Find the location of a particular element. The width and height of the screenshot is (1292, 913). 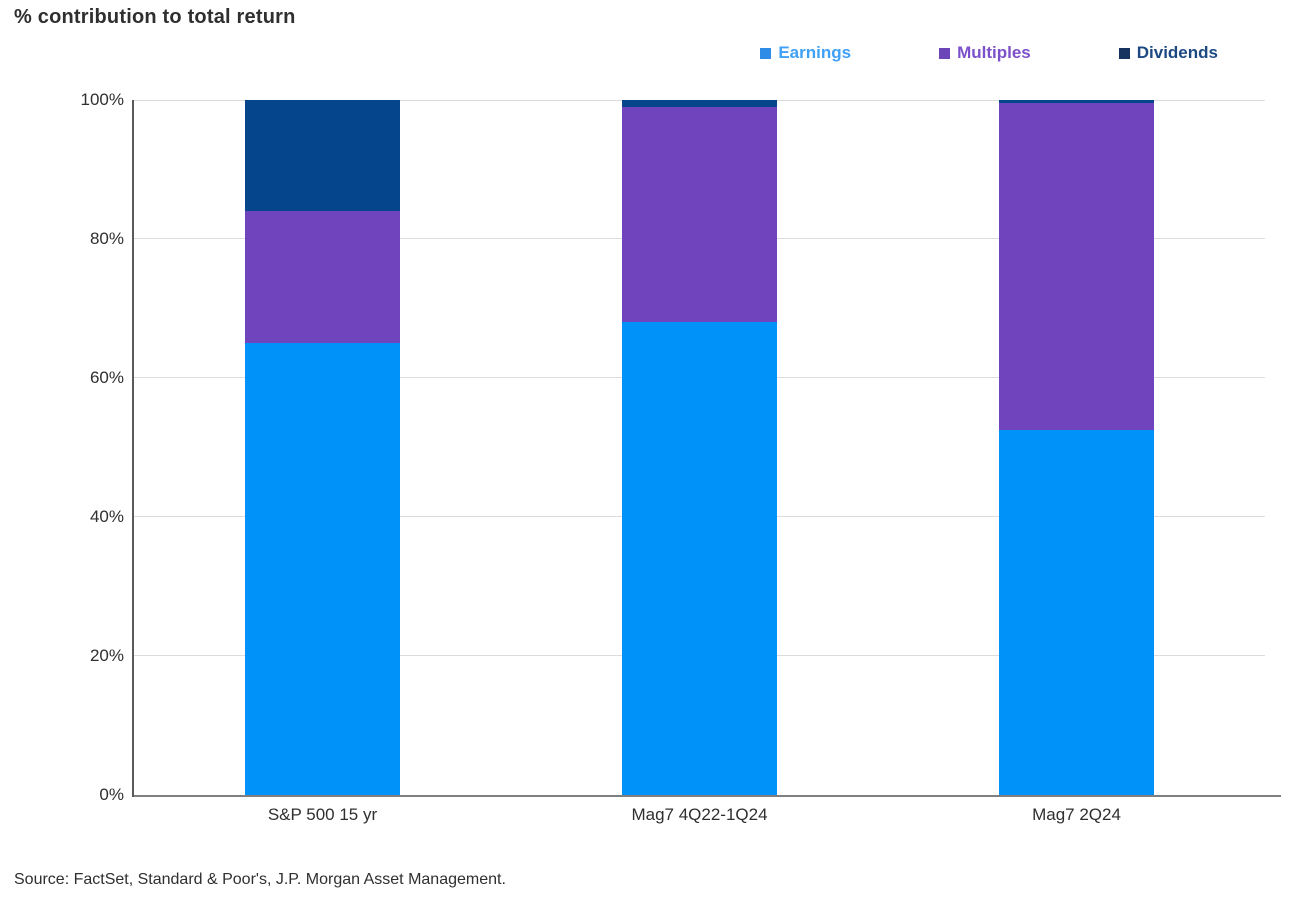

legend-label-dividends: Dividends is located at coordinates (1177, 52).